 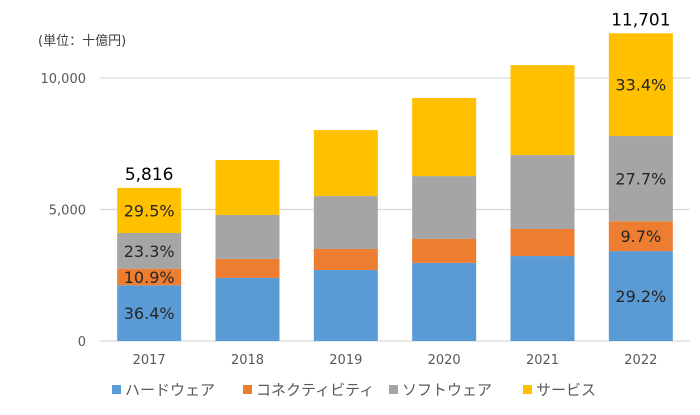 I want to click on legend-label: ソフトウェア, so click(x=447, y=390).